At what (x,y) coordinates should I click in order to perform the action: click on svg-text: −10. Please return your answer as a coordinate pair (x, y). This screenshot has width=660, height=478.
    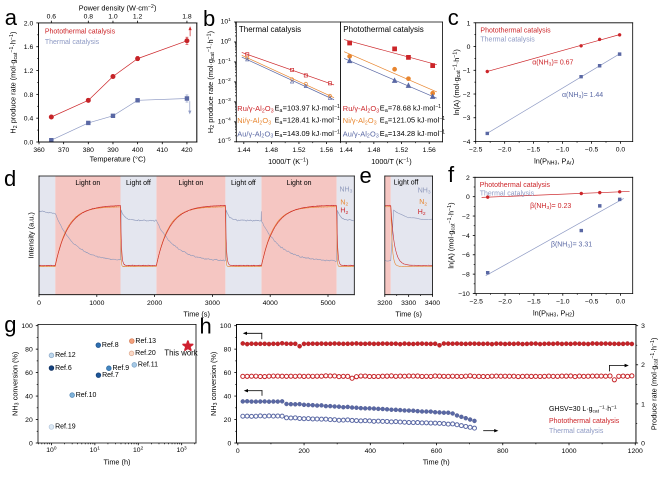
    Looking at the image, I should click on (464, 294).